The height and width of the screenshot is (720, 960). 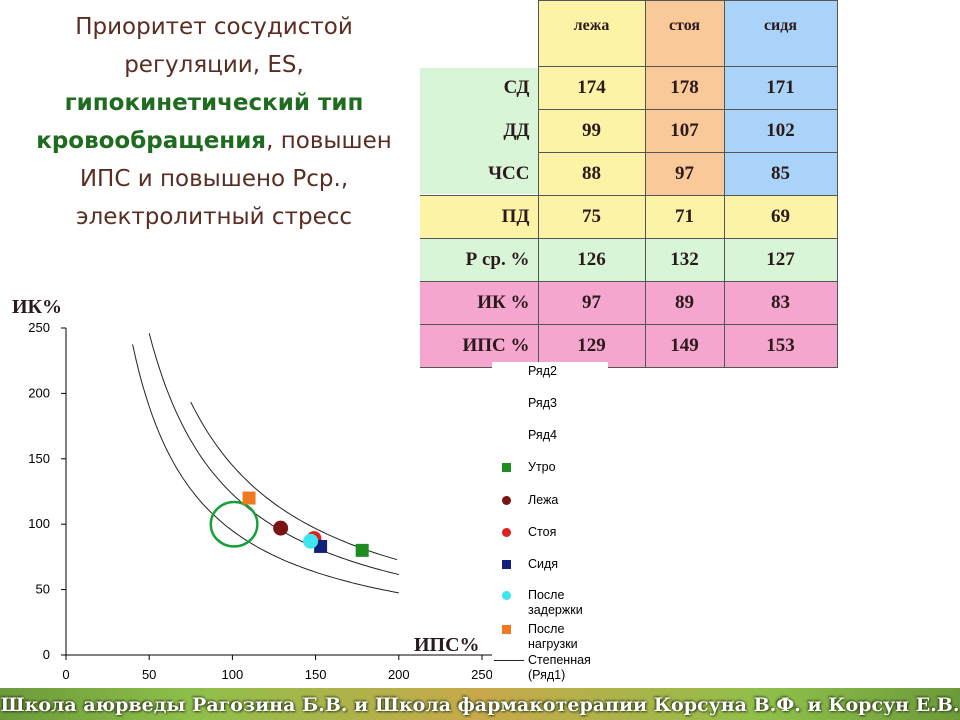 I want to click on y-tick-label: 150, so click(x=39, y=458).